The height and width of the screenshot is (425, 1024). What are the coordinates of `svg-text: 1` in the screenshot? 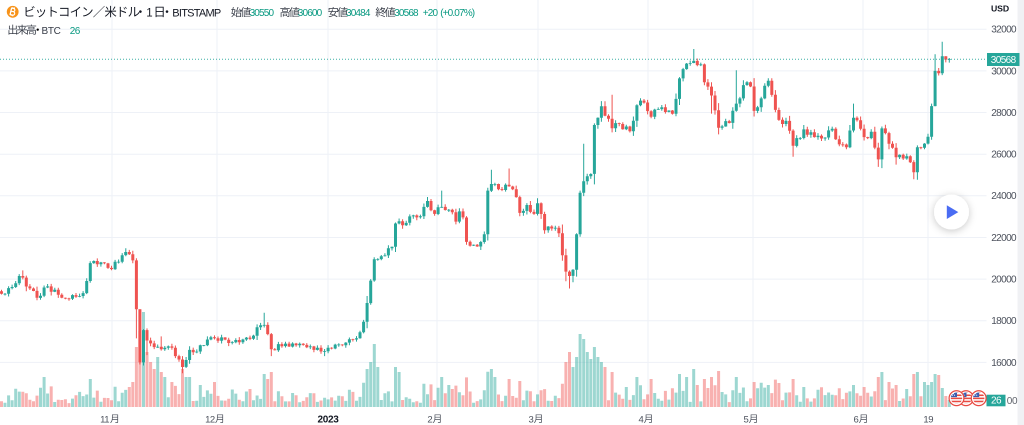 It's located at (149, 13).